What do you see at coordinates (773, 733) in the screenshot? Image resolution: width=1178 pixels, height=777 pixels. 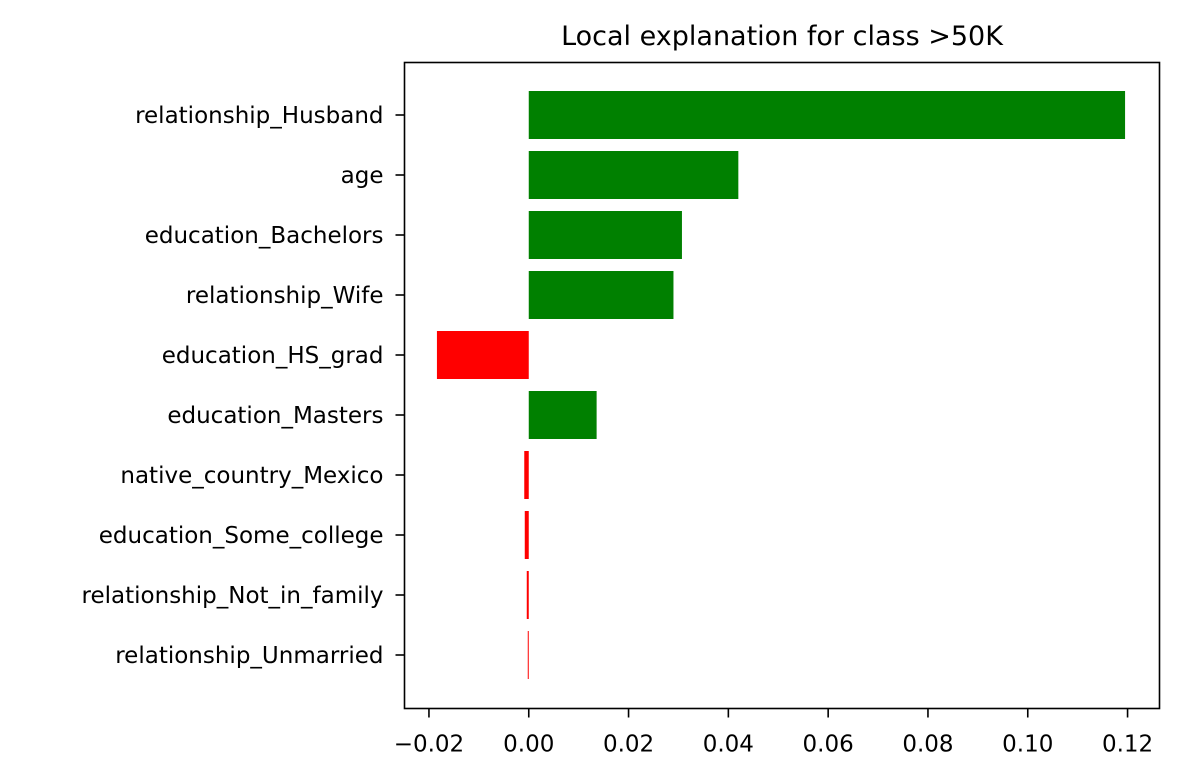 I see `x-axis: −0.02 0.00 0.02 0.04 0.06 0.08 0.10 0.12` at bounding box center [773, 733].